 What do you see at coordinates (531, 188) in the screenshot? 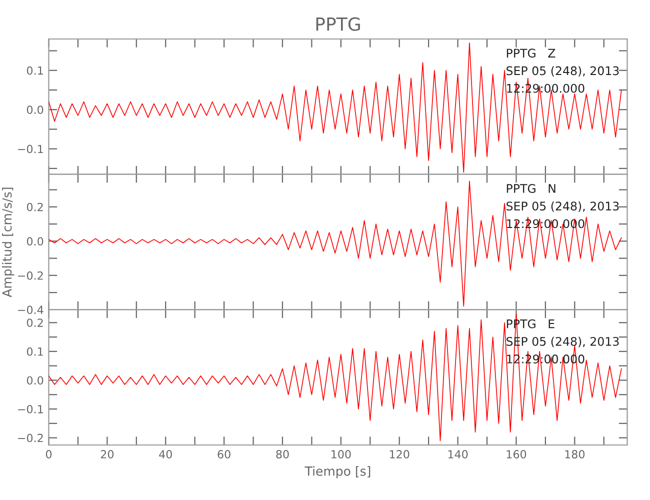
I see `annotation: PPTG N` at bounding box center [531, 188].